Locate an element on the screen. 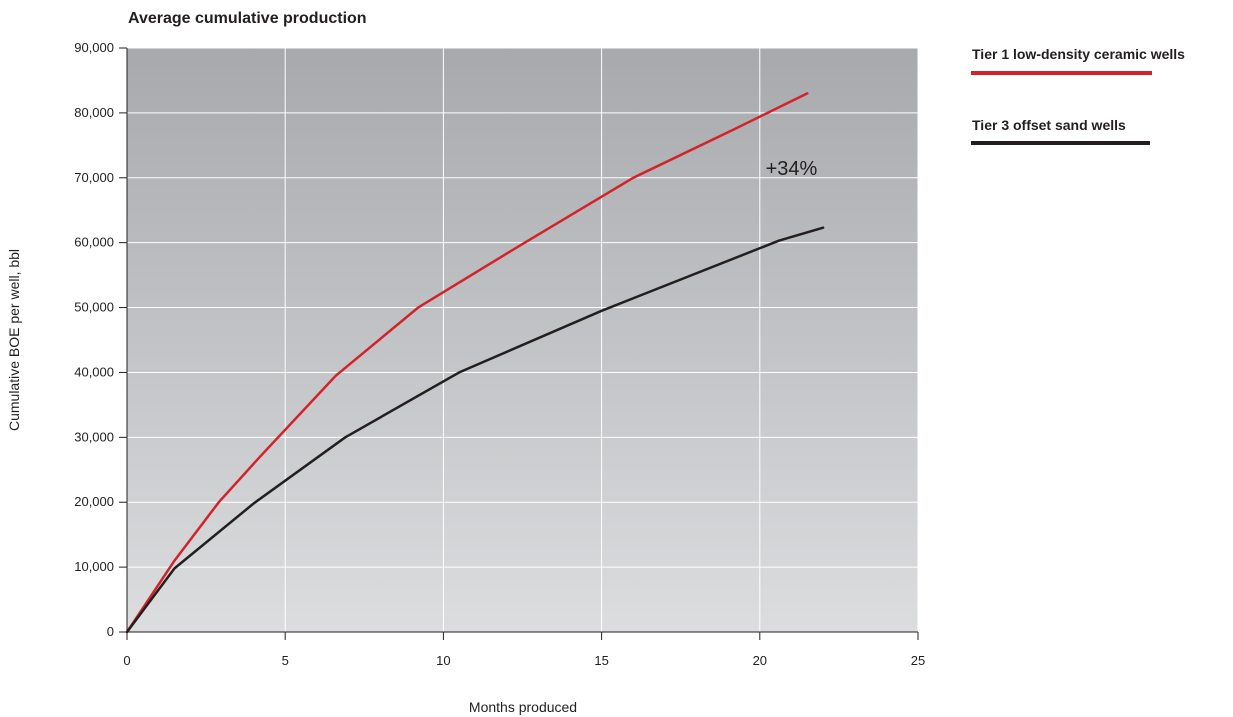  x-axis: 0 5 10 15 20 25 is located at coordinates (524, 649).